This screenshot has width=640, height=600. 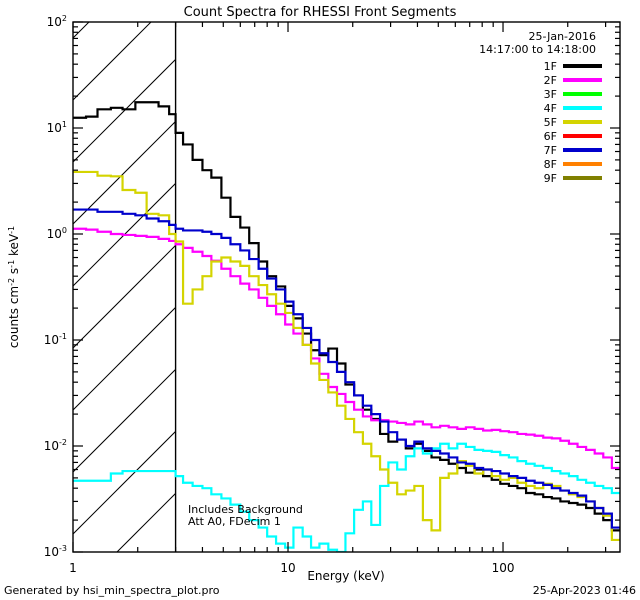 I want to click on footer-timestamp: 25-Apr-2023 01:46, so click(x=584, y=590).